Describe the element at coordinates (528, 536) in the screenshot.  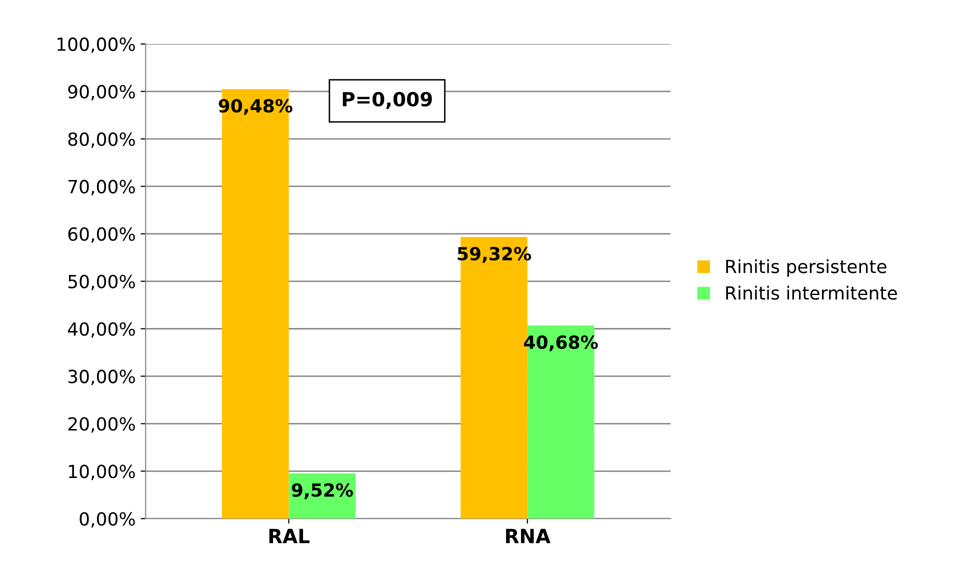
I see `x-tick-label: RNA` at that location.